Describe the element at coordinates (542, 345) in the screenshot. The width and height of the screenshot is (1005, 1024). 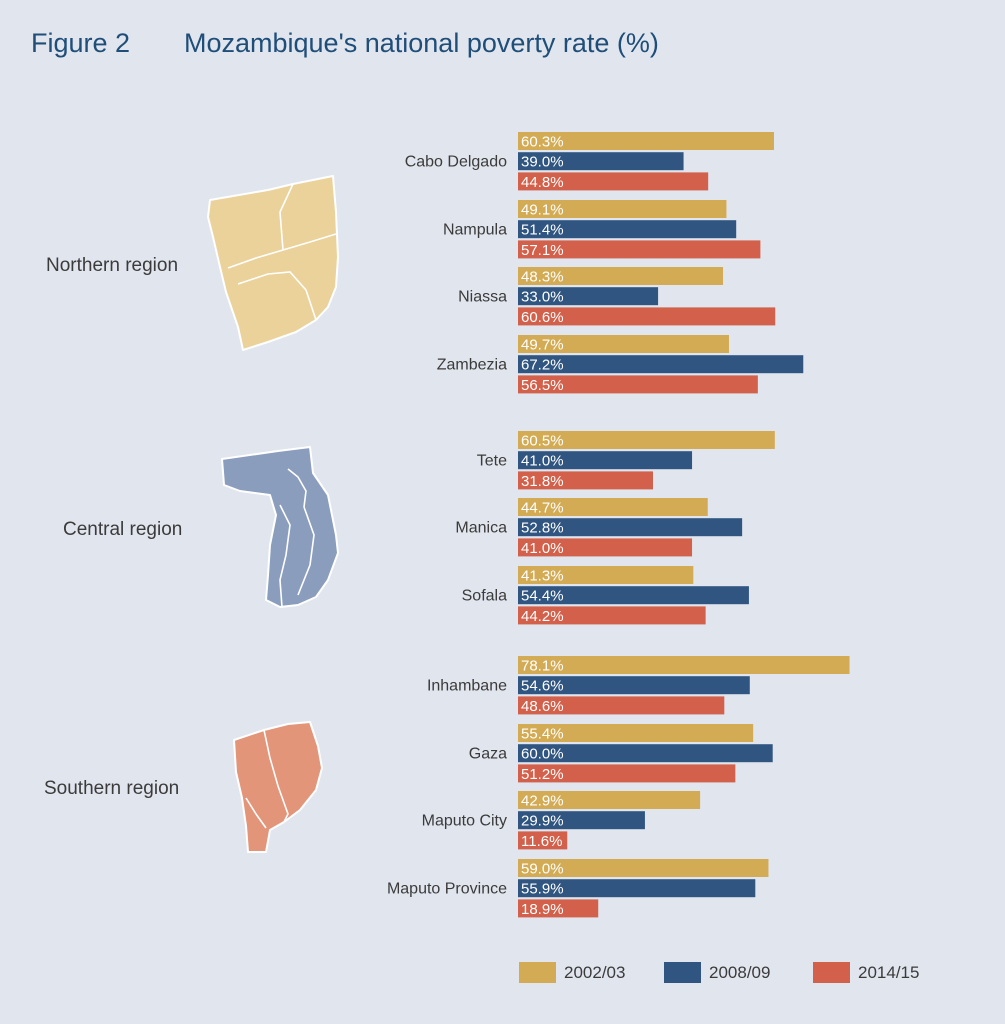
I see `data-label-zambezia-2002-03: 49.7%` at that location.